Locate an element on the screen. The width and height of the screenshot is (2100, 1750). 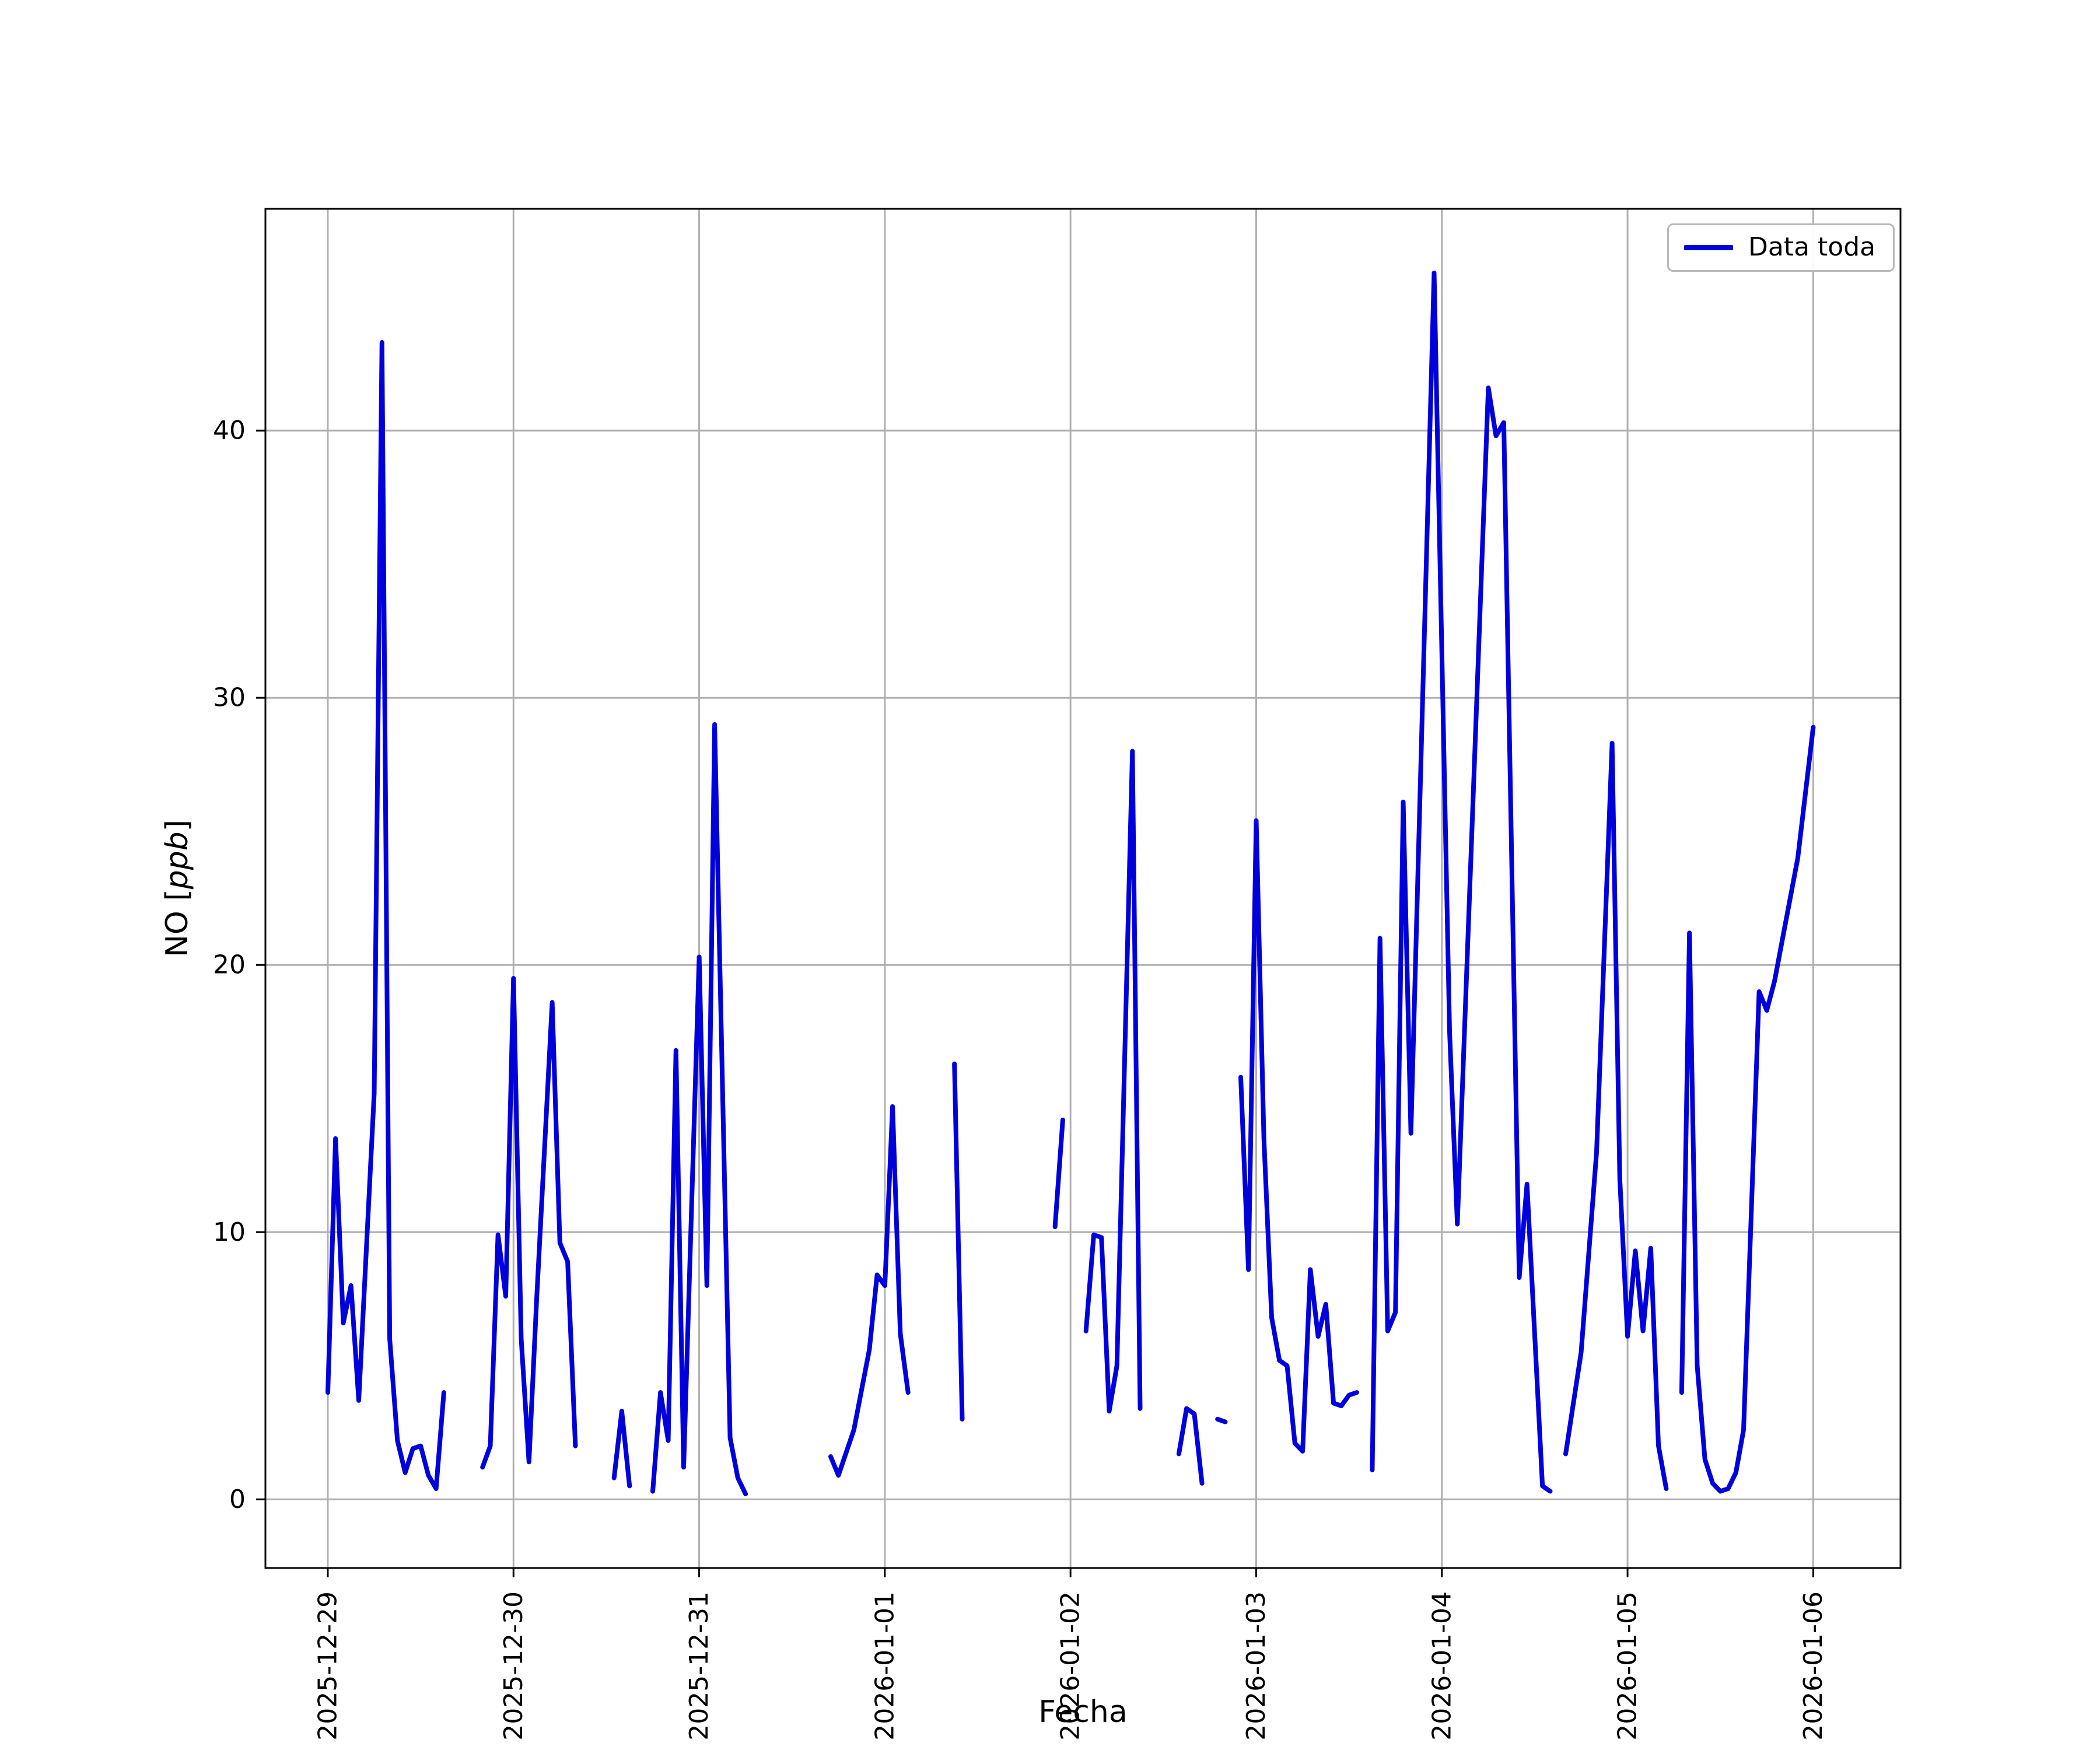
y-axis-label: NO [ppb] is located at coordinates (178, 888).